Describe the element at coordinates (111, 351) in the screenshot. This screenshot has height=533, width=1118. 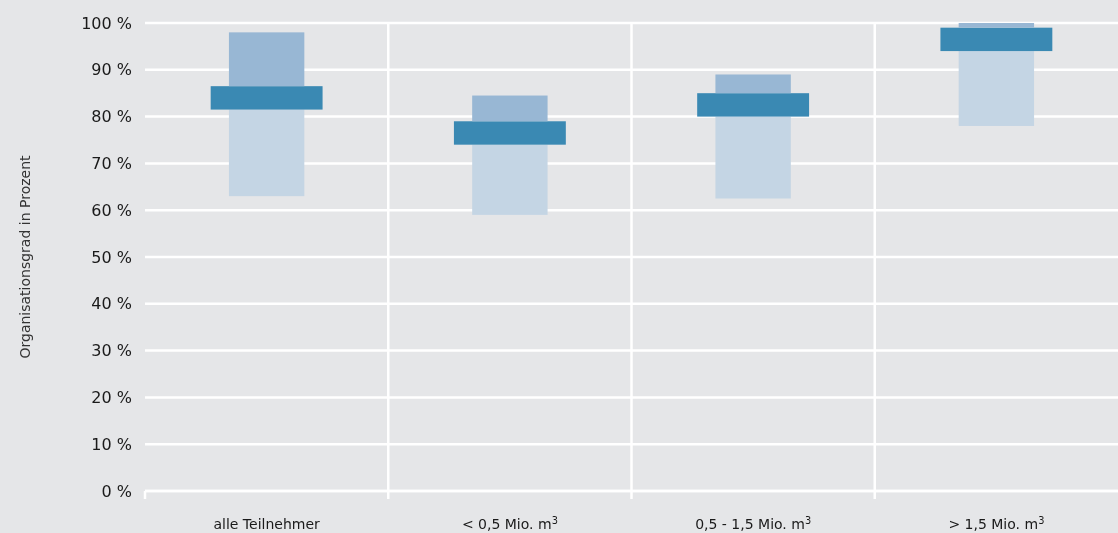
I see `y-tick-label: 30 %` at that location.